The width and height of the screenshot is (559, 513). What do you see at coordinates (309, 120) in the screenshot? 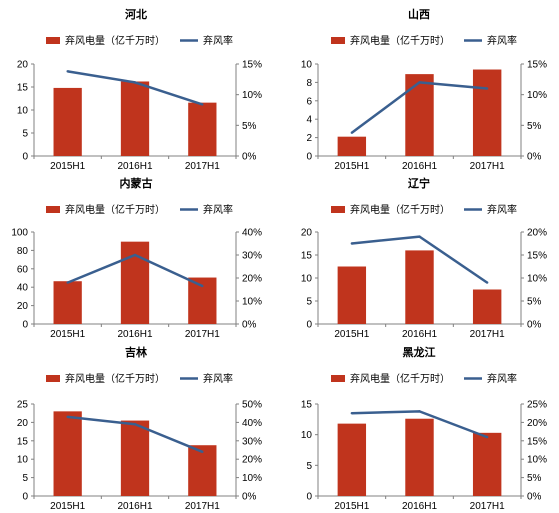
I see `y-left-tick-label: 4` at bounding box center [309, 120].